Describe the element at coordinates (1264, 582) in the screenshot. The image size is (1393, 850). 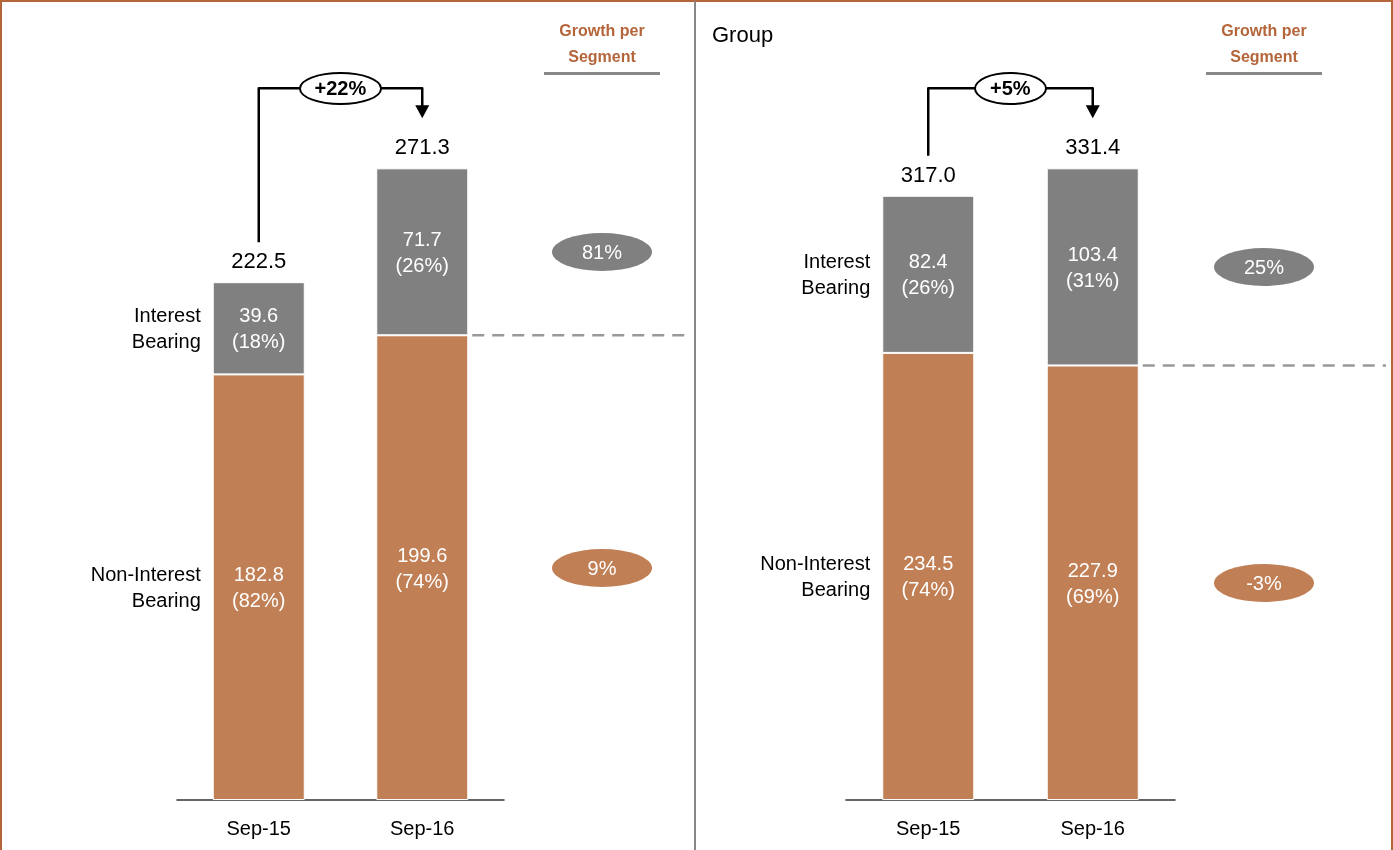
I see `text: -3%` at that location.